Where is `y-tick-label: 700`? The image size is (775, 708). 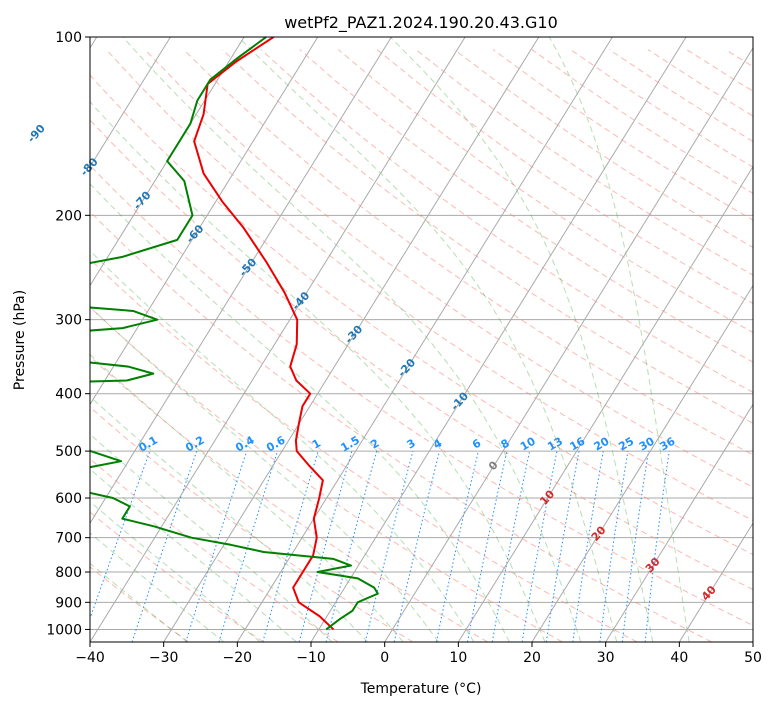 y-tick-label: 700 is located at coordinates (68, 539).